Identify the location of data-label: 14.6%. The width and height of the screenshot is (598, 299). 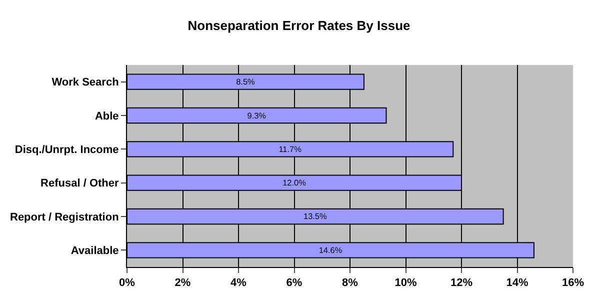
(330, 250).